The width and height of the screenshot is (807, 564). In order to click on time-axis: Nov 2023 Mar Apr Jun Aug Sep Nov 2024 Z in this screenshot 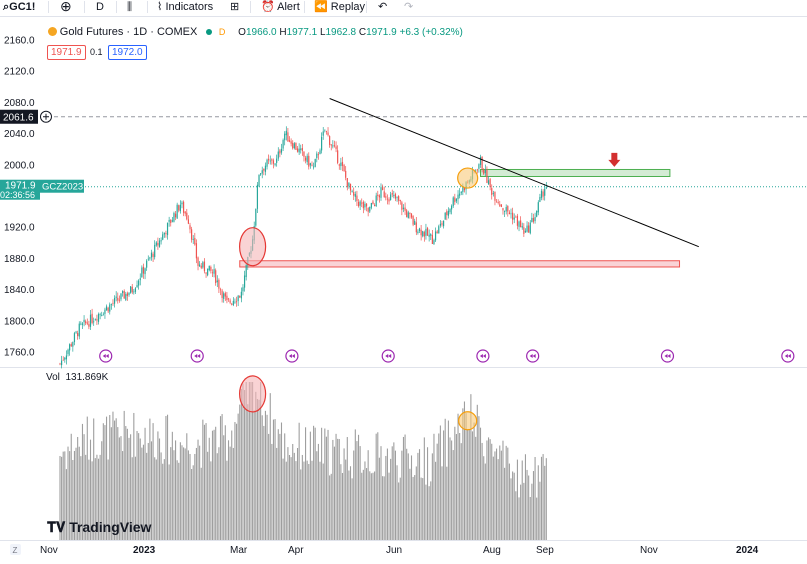, I will do `click(384, 550)`.